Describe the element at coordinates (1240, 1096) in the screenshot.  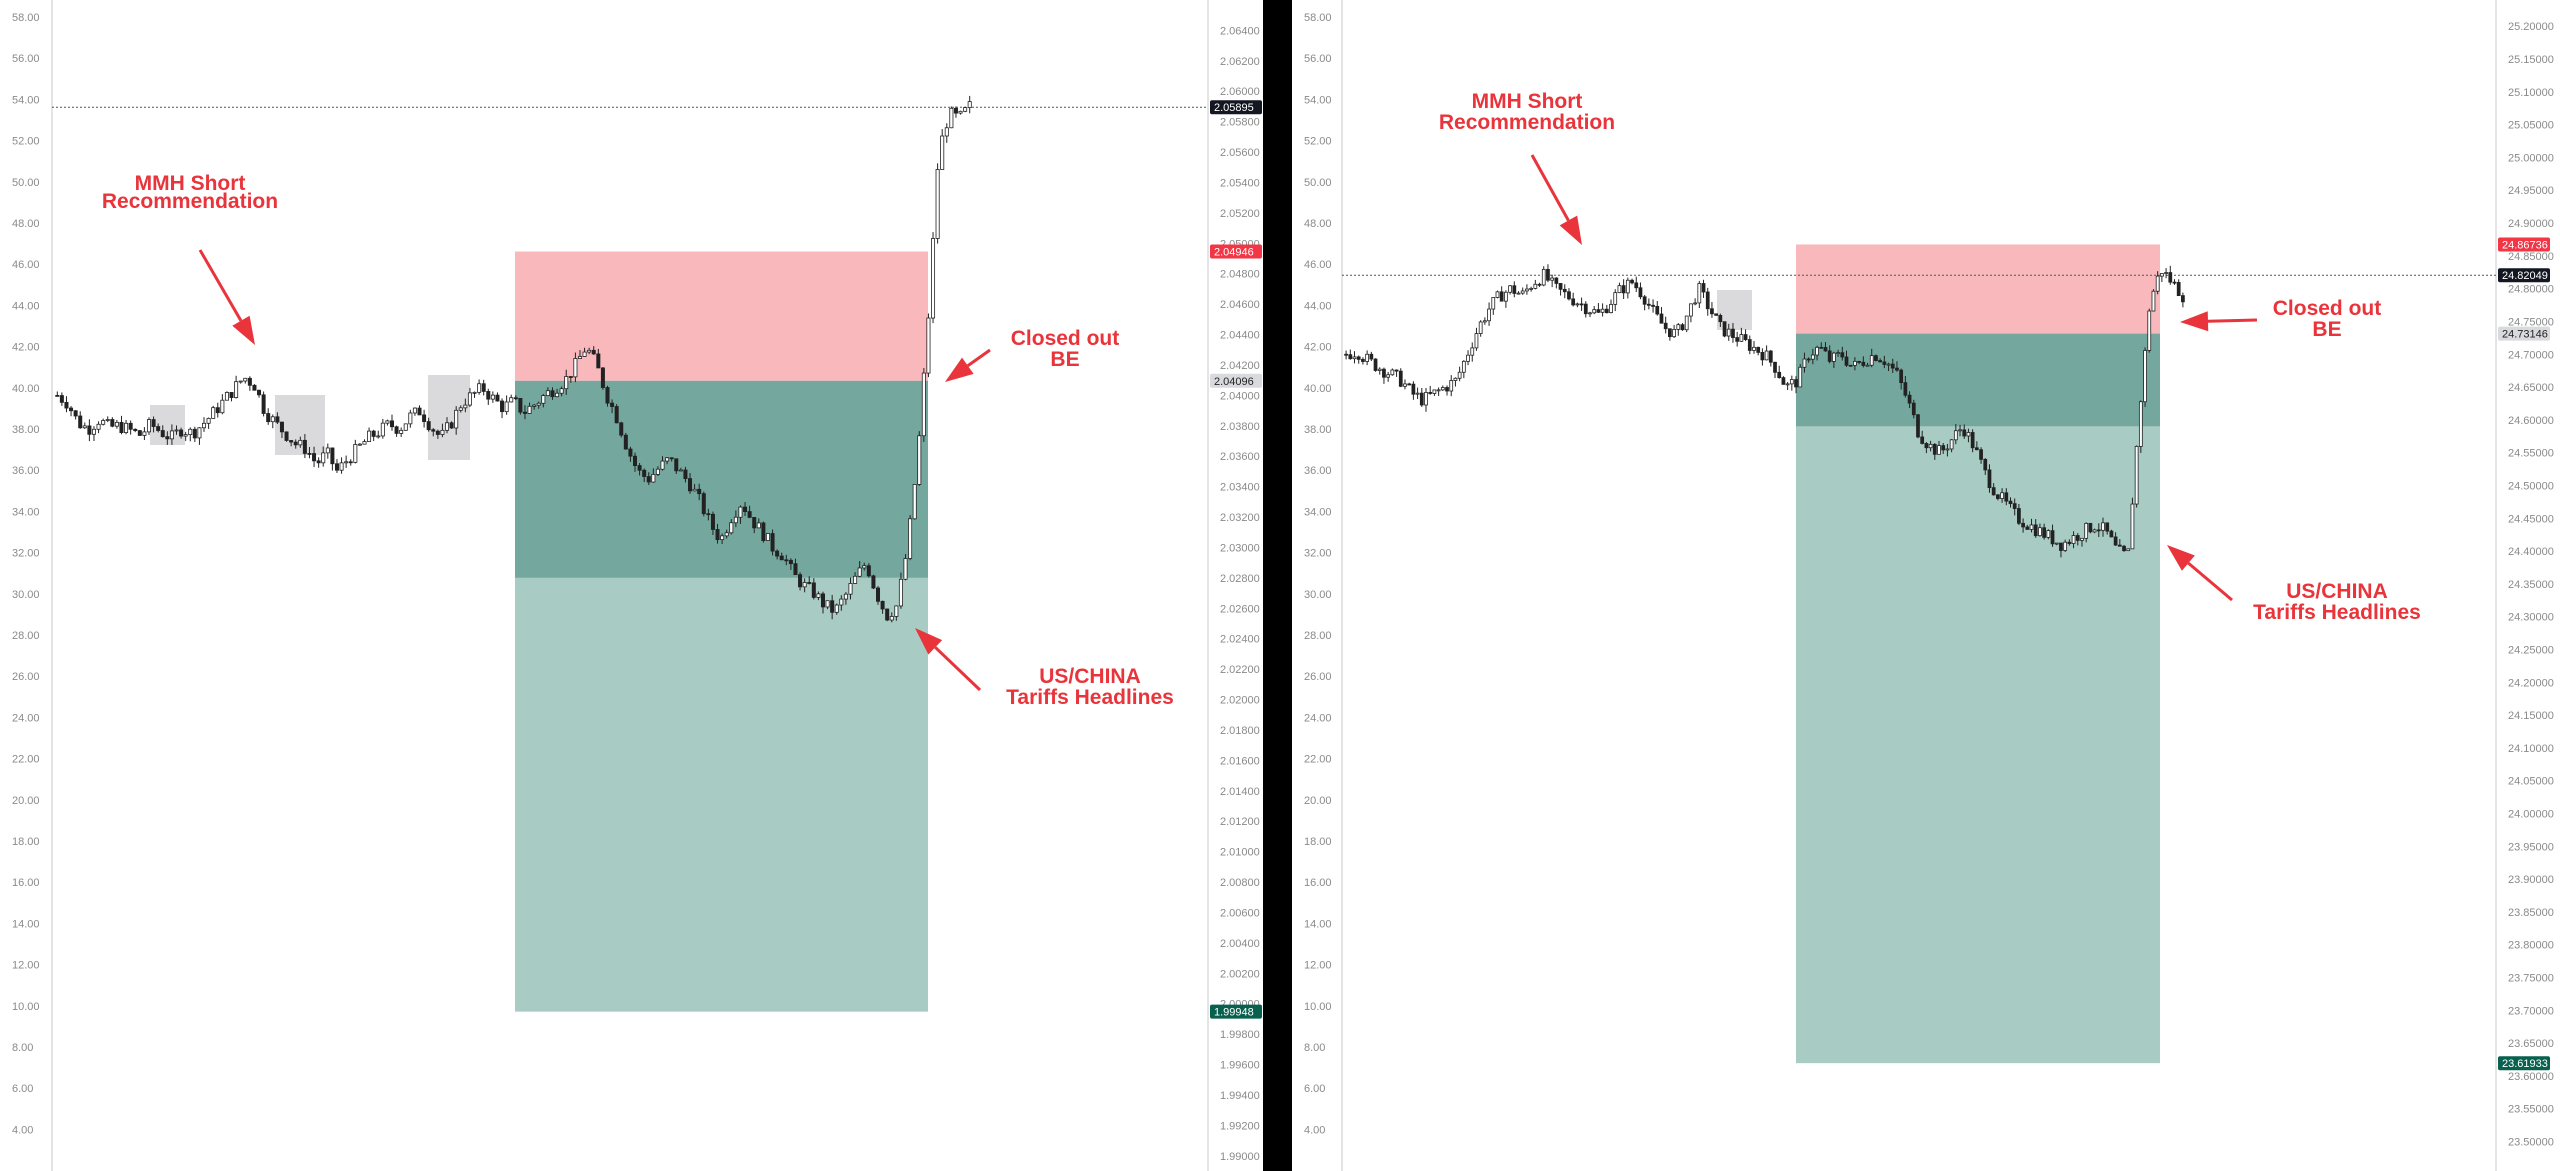
I see `left-right-tick-label: 1.99400` at that location.